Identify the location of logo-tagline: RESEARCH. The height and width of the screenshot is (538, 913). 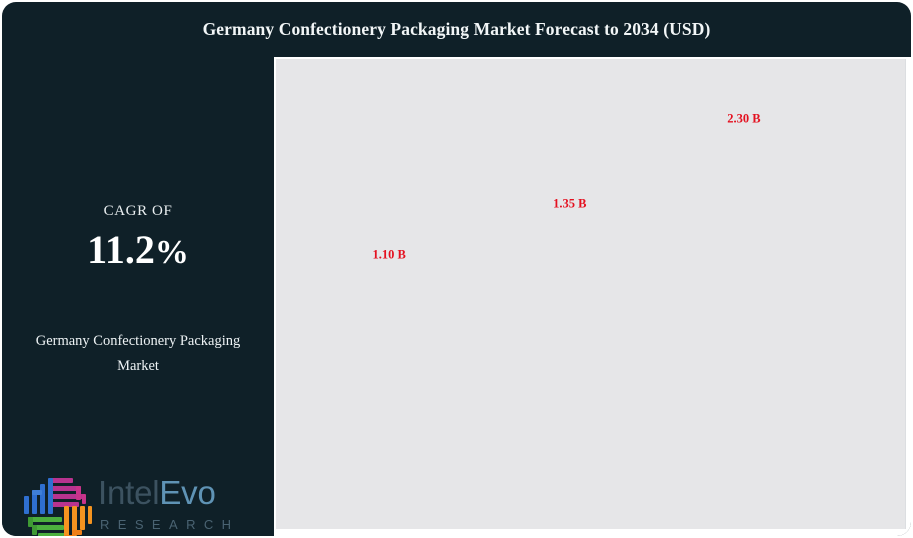
(170, 524).